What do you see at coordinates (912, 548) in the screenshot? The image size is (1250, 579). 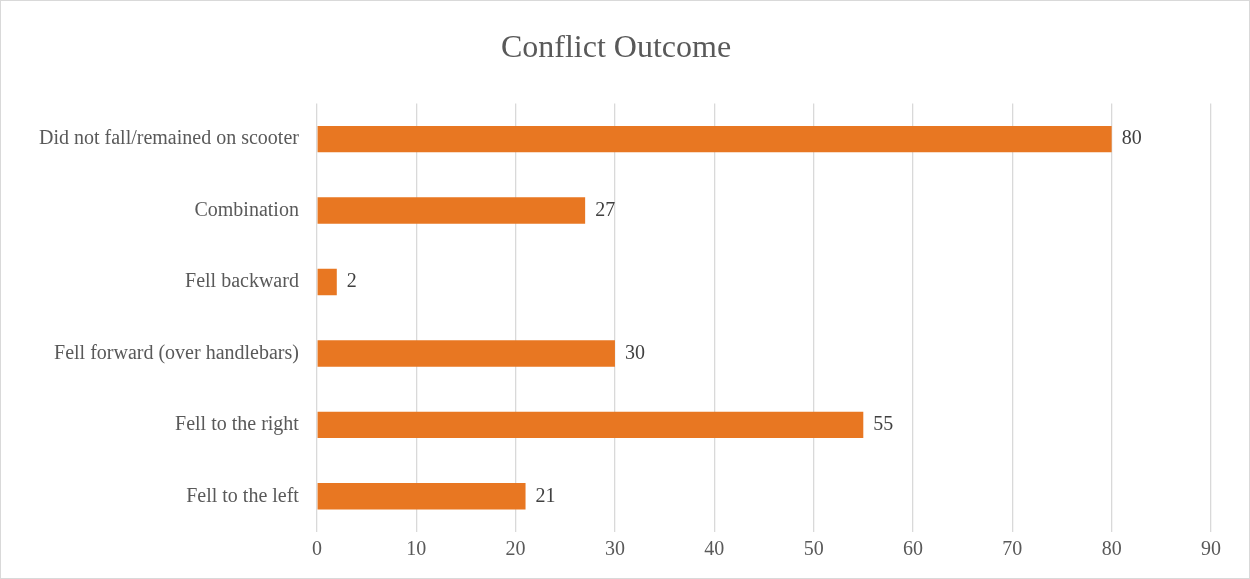 I see `x-tick-label: 60` at bounding box center [912, 548].